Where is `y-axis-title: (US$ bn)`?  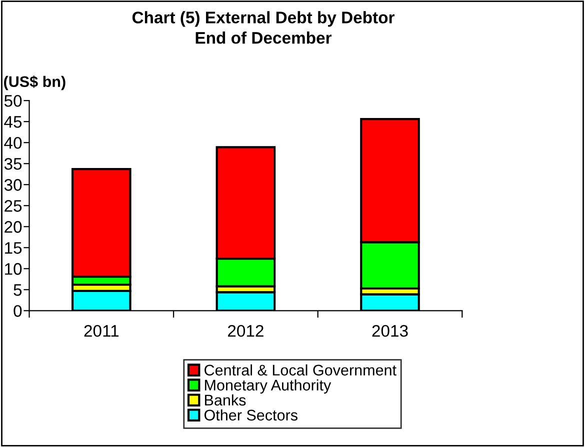 y-axis-title: (US$ bn) is located at coordinates (35, 83).